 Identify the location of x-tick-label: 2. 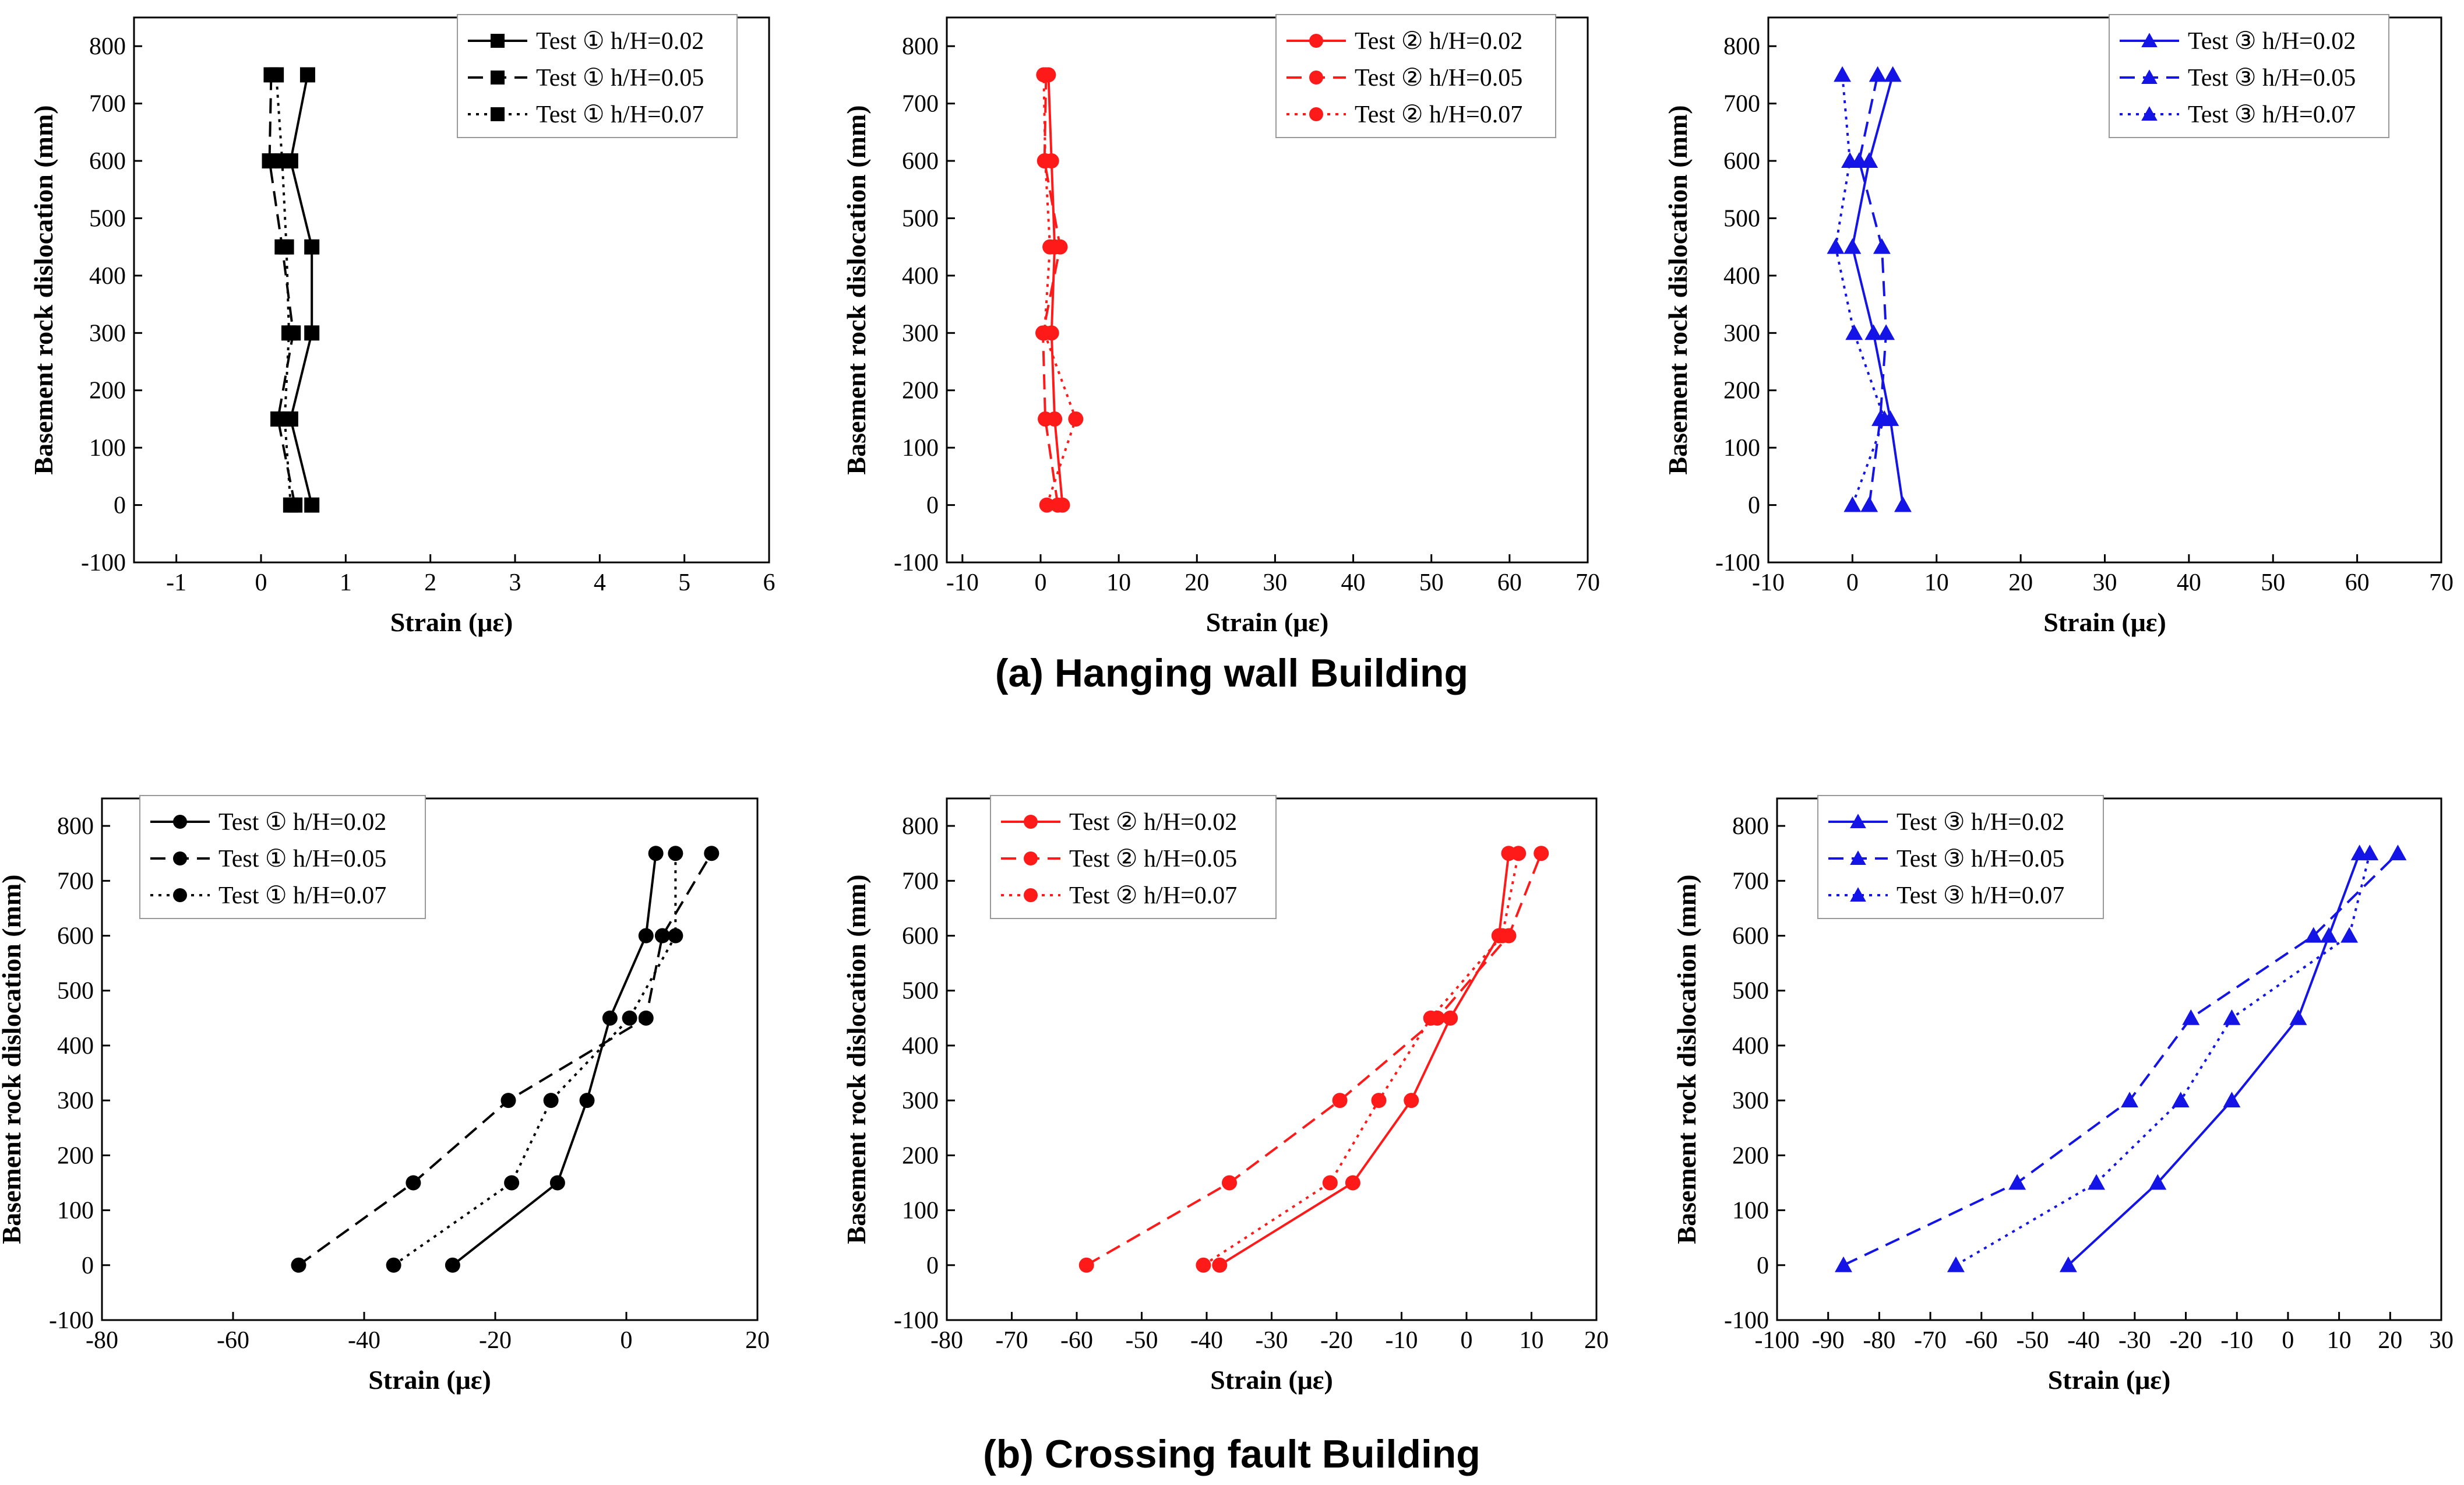
(430, 582).